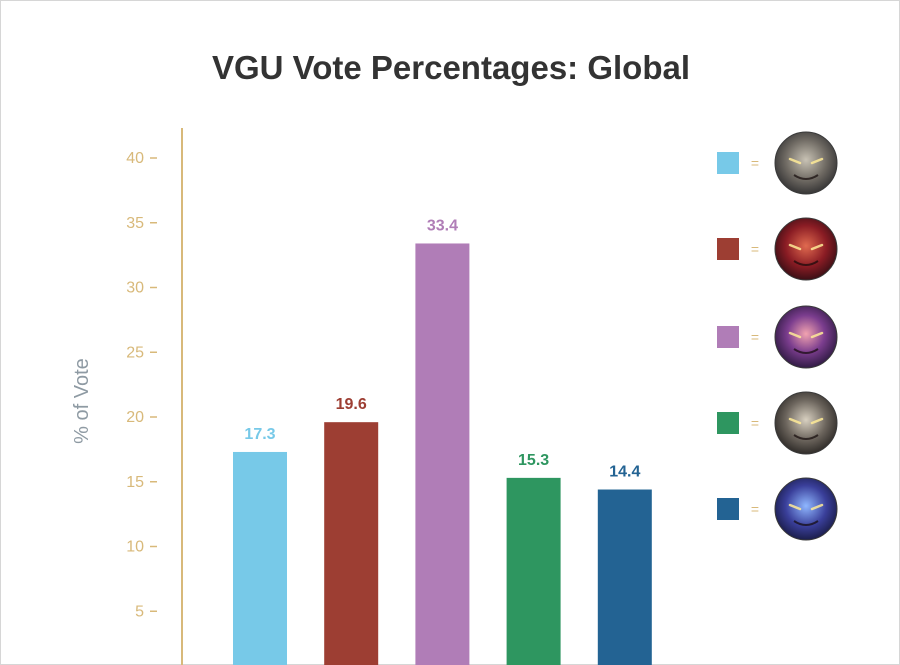  I want to click on champion-portrait-void-creature-icon, so click(806, 509).